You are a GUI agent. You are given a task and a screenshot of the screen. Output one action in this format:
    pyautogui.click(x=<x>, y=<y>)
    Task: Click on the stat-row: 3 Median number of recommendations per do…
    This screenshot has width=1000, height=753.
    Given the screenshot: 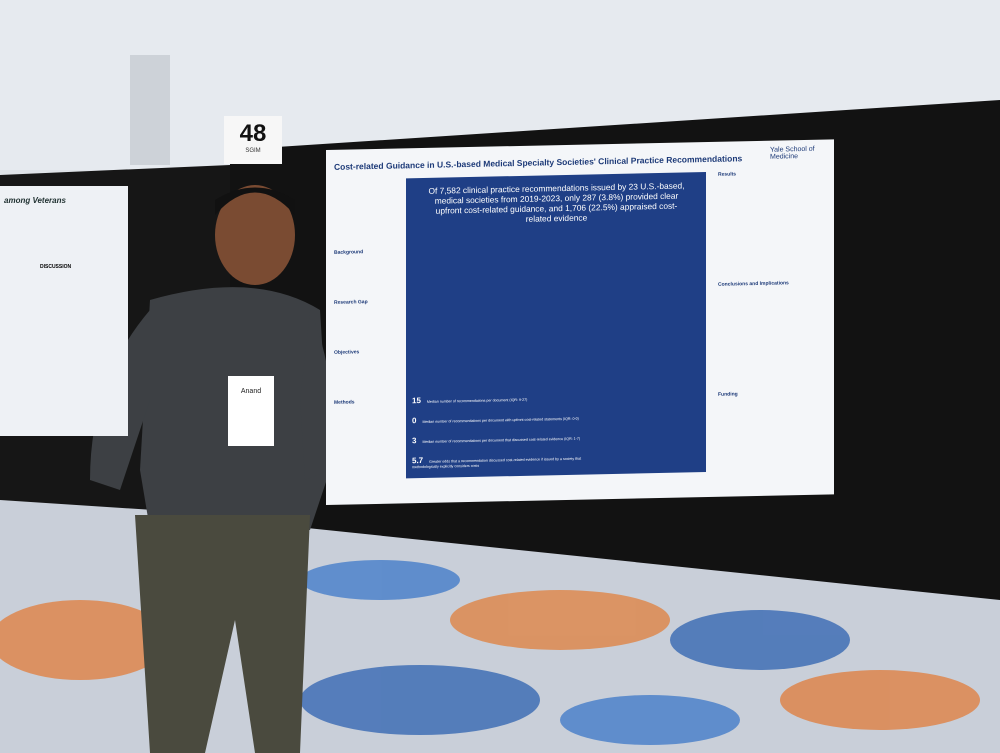 What is the action you would take?
    pyautogui.click(x=497, y=439)
    